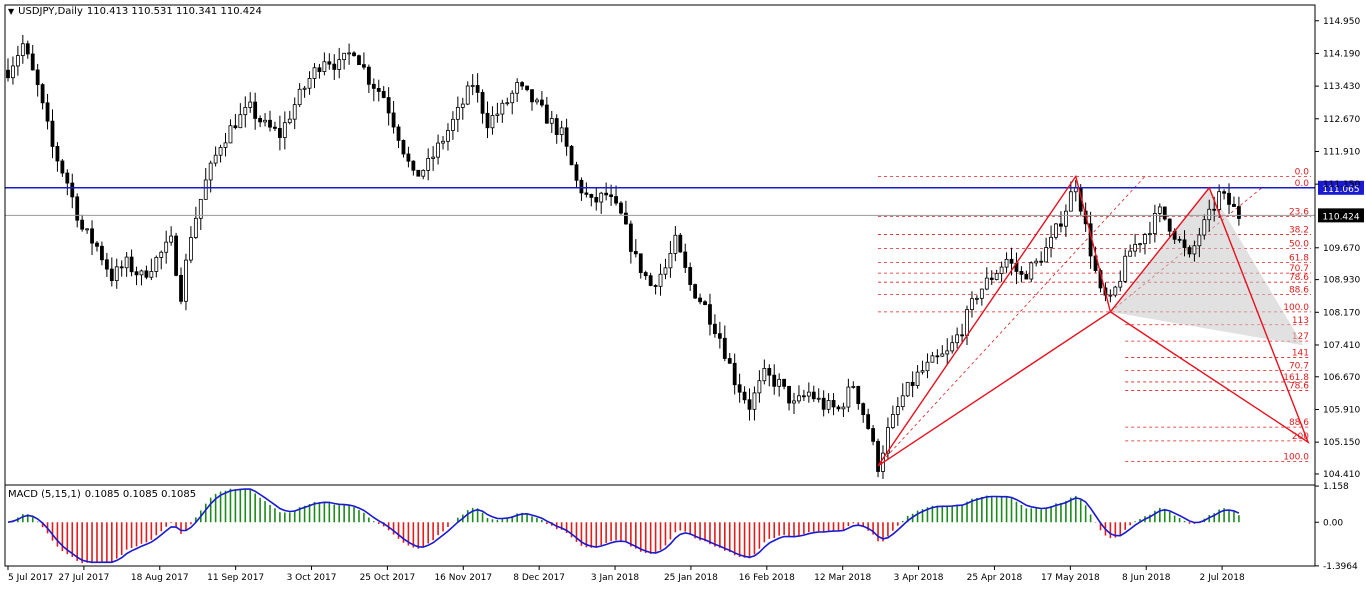 The height and width of the screenshot is (589, 1366). What do you see at coordinates (11, 11) in the screenshot?
I see `dropdown-triangle-icon: ▼` at bounding box center [11, 11].